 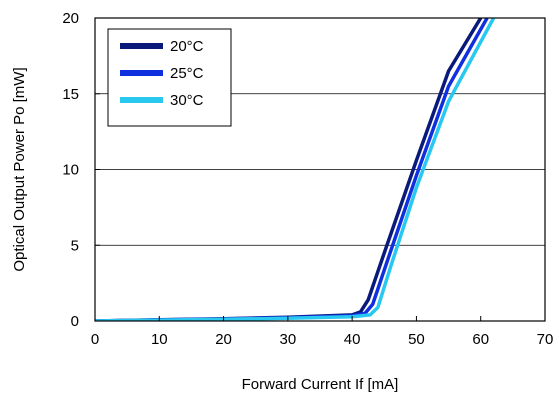 What do you see at coordinates (75, 321) in the screenshot?
I see `y-tick-label-0: 0` at bounding box center [75, 321].